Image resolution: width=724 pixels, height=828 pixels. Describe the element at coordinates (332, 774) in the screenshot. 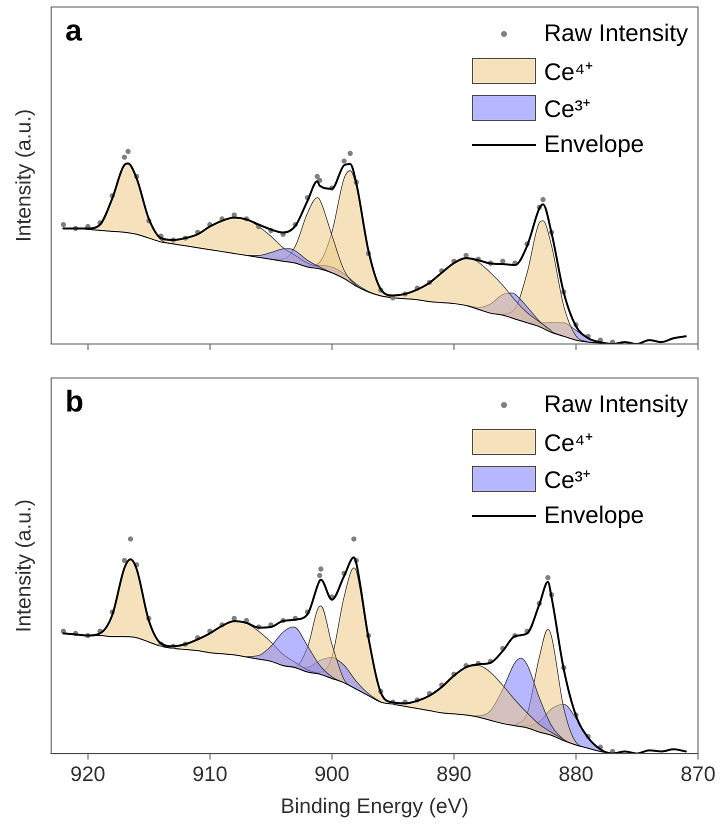

I see `x-tick-label: 900` at that location.